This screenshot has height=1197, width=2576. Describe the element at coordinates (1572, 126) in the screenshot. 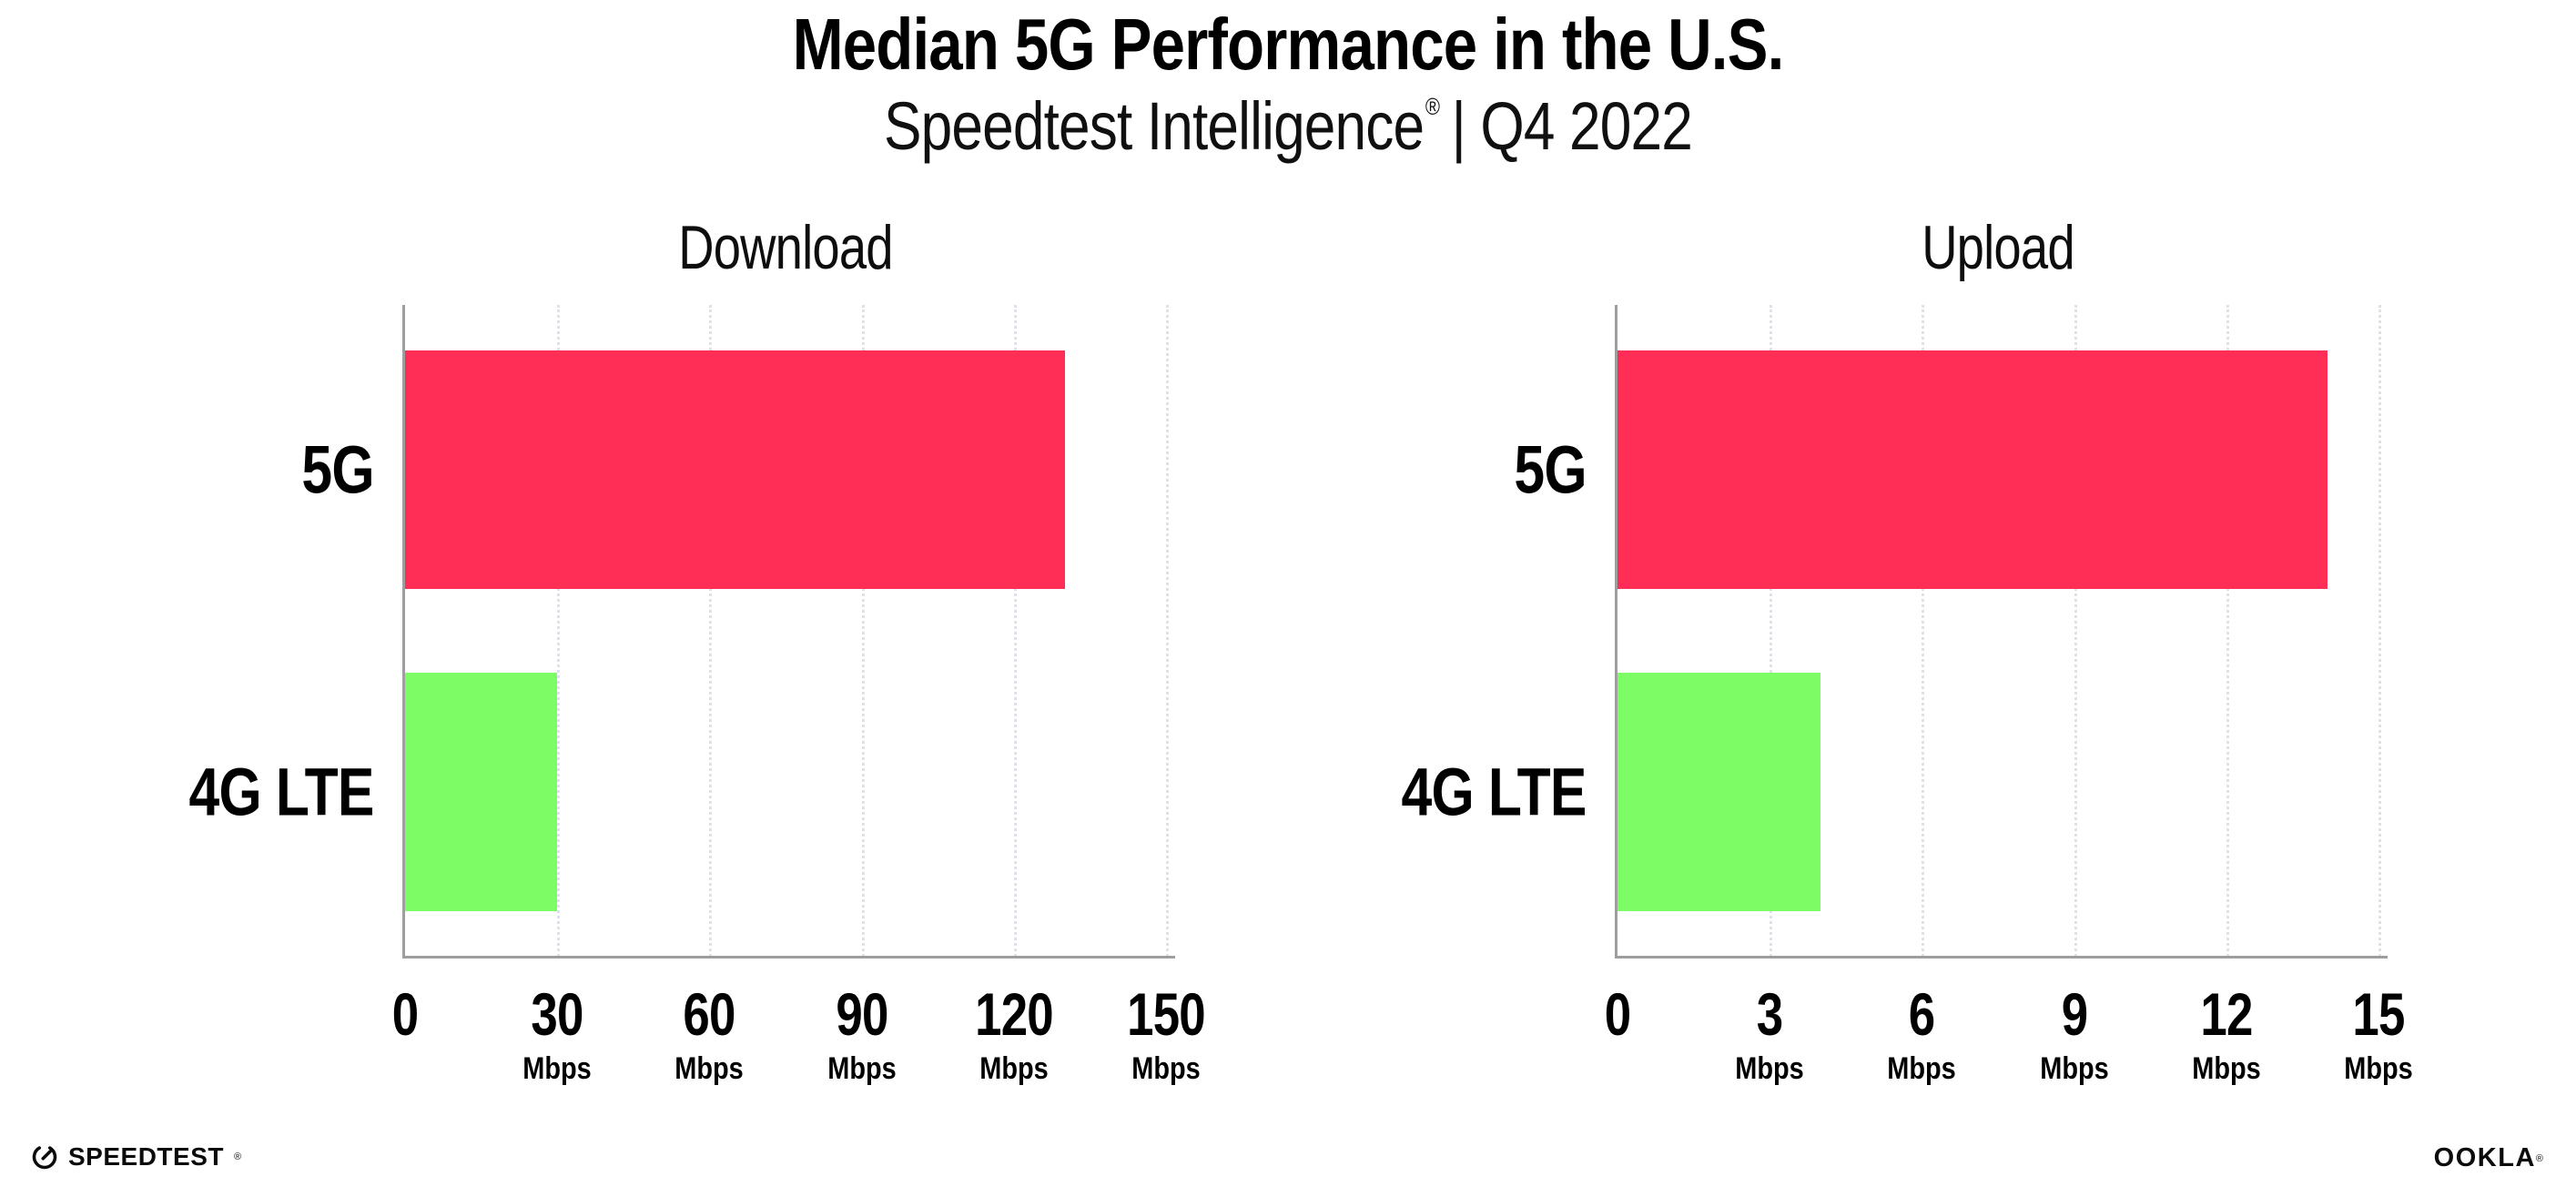

I see `subtitle-period: | Q4 2022` at that location.